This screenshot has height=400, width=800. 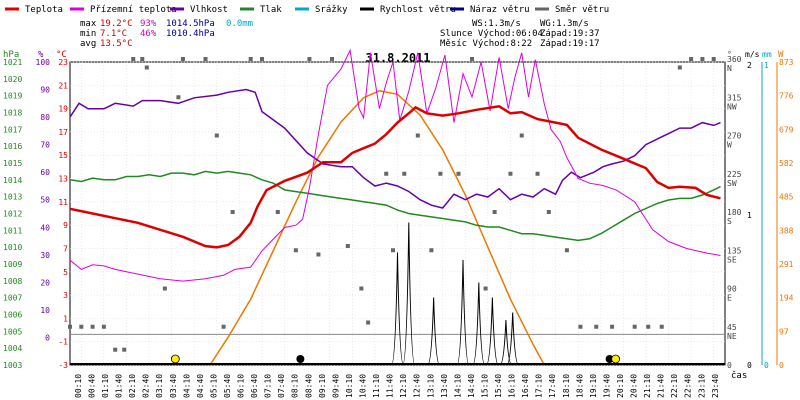 I want to click on axis-tick-dir-name: S, so click(x=729, y=221).